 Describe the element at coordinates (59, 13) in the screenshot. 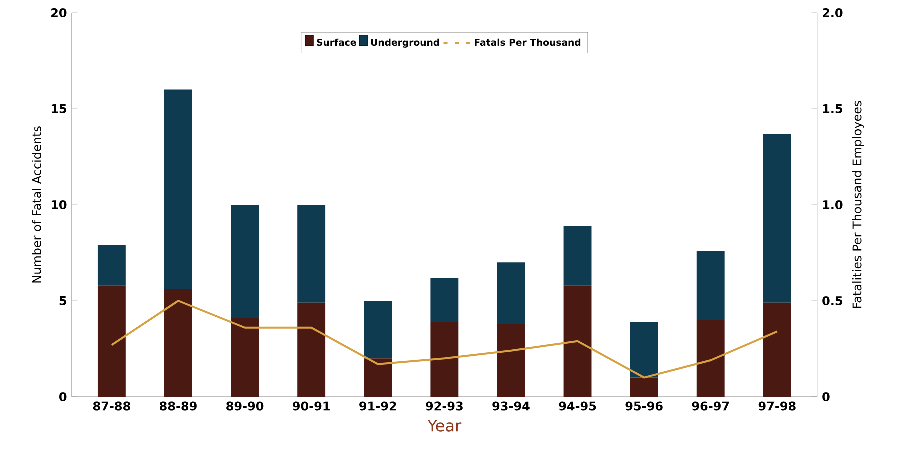

I see `y-tick-label: 20` at that location.